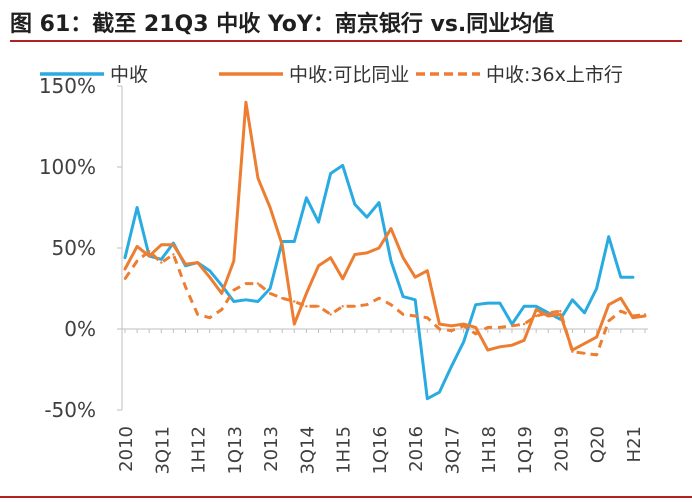 This screenshot has height=502, width=692. What do you see at coordinates (349, 75) in the screenshot?
I see `legend-label: 中收:可比同业` at bounding box center [349, 75].